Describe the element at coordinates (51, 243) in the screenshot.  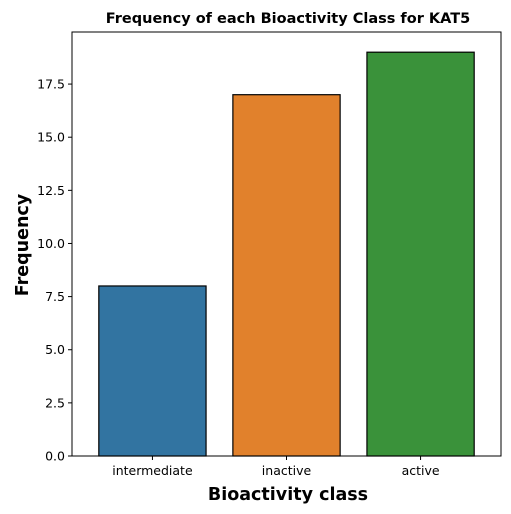
I see `y-tick-label: 10.0` at that location.